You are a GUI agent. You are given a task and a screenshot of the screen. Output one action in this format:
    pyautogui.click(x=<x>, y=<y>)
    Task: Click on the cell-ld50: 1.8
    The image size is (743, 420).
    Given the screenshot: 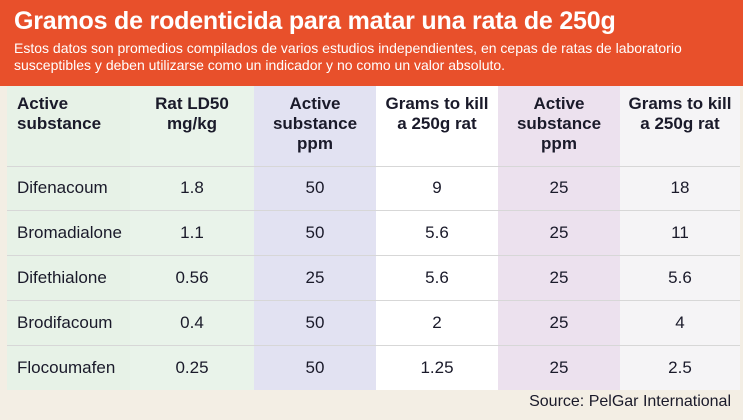 What is the action you would take?
    pyautogui.click(x=192, y=188)
    